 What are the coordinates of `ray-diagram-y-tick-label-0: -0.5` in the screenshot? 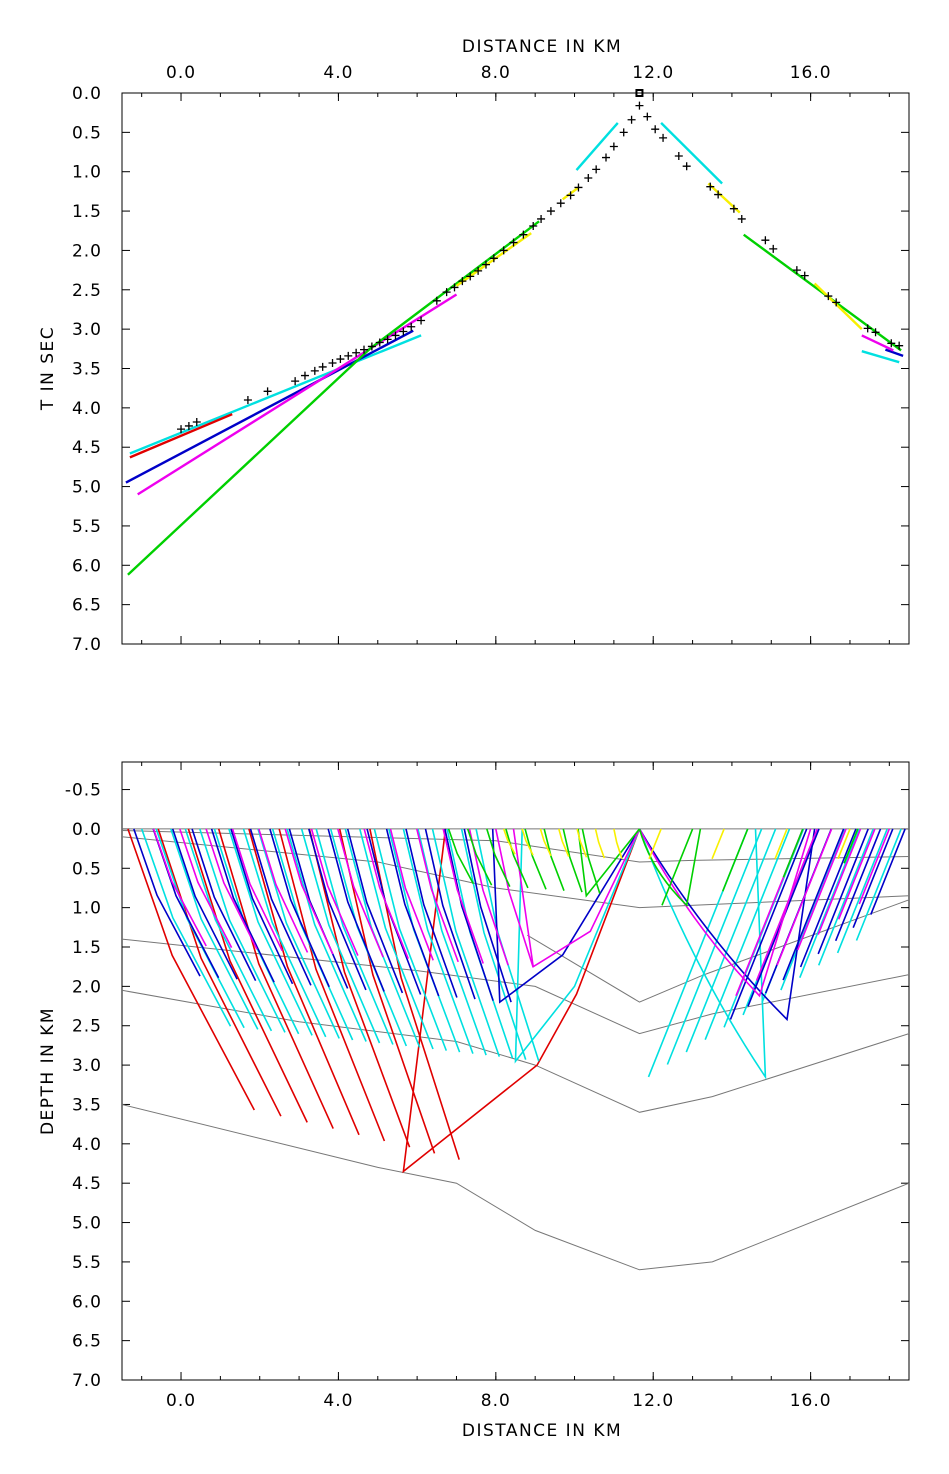 It's located at (83, 791).